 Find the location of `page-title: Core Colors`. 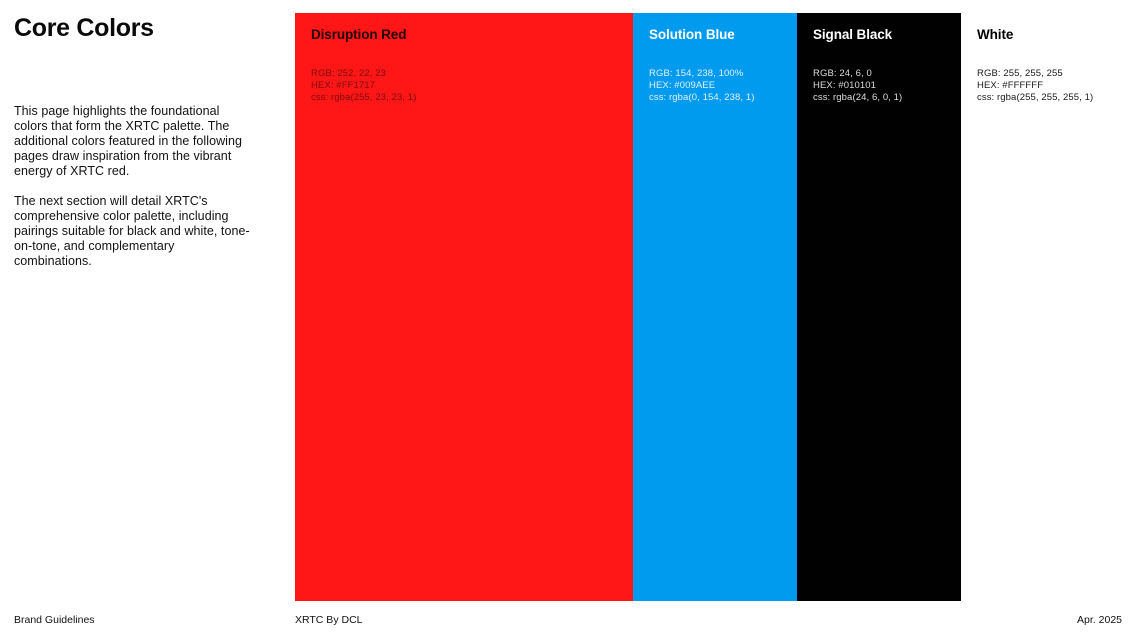

page-title: Core Colors is located at coordinates (84, 28).